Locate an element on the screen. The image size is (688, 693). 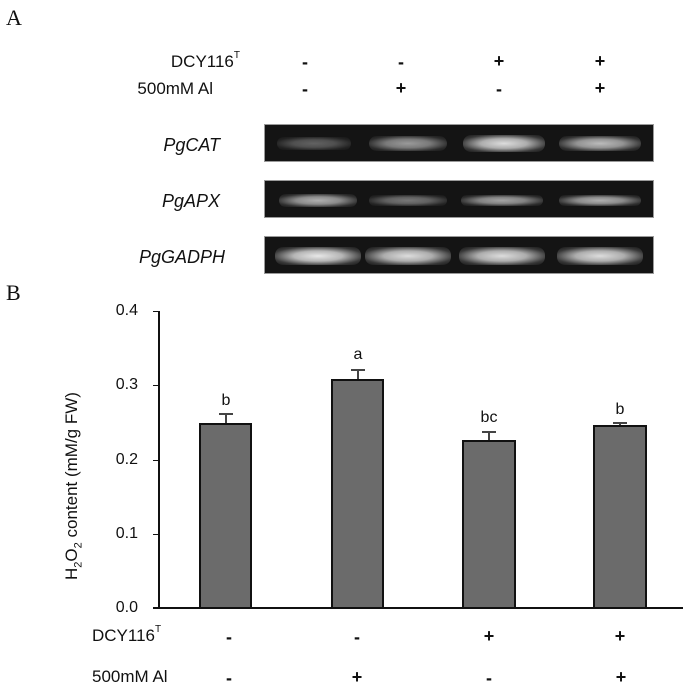
significance-letter-4: b is located at coordinates (620, 409).